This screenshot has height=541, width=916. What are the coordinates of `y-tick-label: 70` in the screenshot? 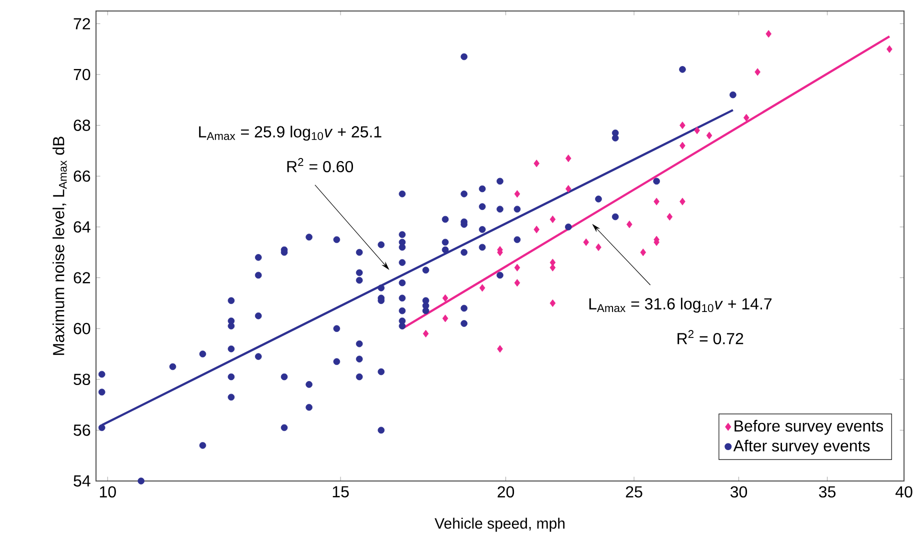 It's located at (82, 74).